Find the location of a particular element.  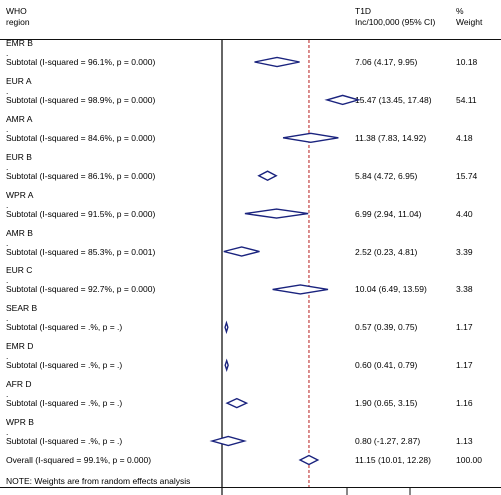

weight-value: 3.38 is located at coordinates (464, 289).